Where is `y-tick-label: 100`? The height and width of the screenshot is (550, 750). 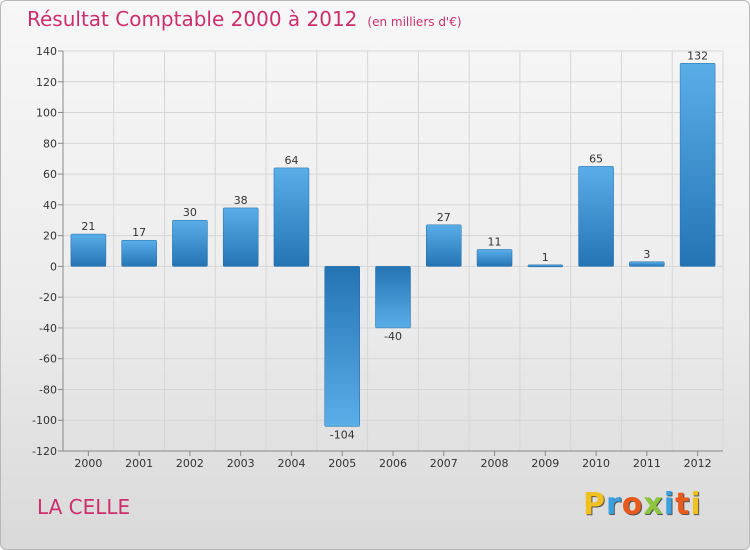
y-tick-label: 100 is located at coordinates (46, 113).